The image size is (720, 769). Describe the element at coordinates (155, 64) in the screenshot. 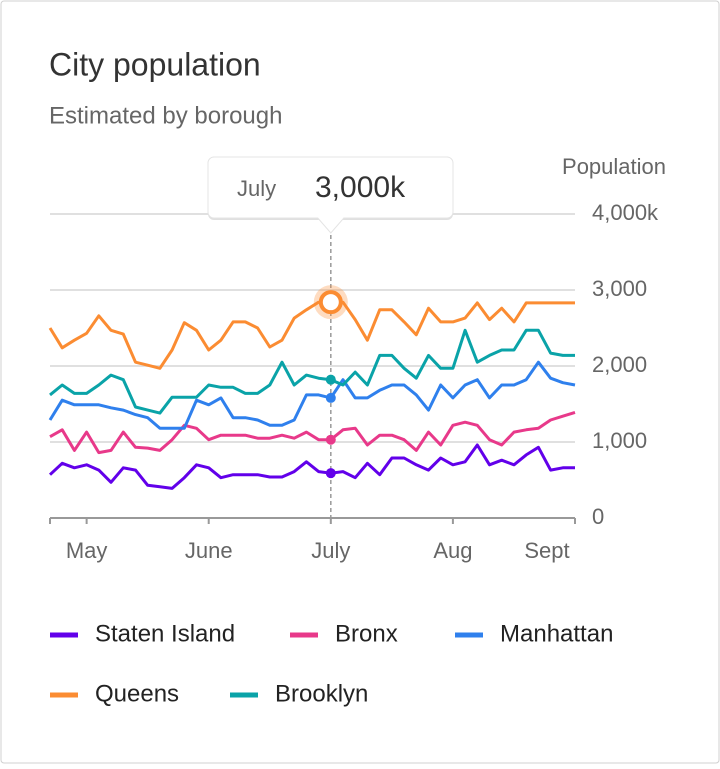

I see `chart-title: City population` at that location.